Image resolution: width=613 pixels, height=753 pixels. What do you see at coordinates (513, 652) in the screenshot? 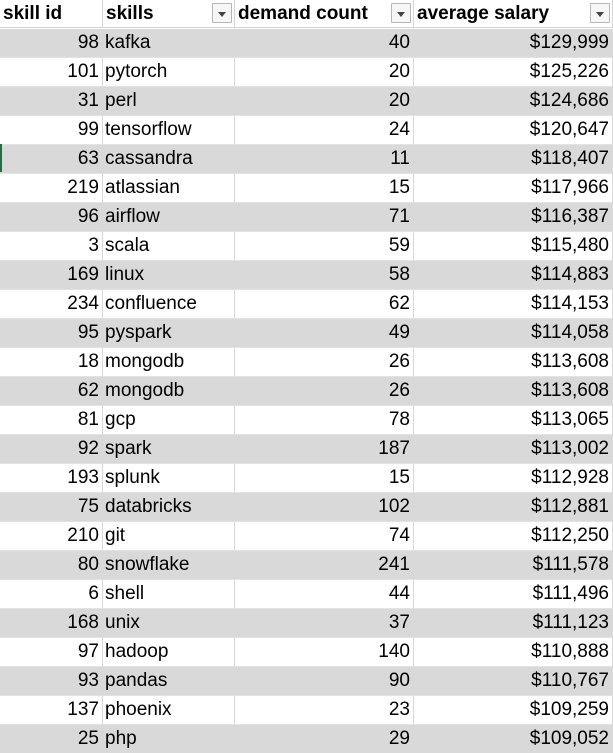
I see `average-salary-cell: $110,888` at bounding box center [513, 652].